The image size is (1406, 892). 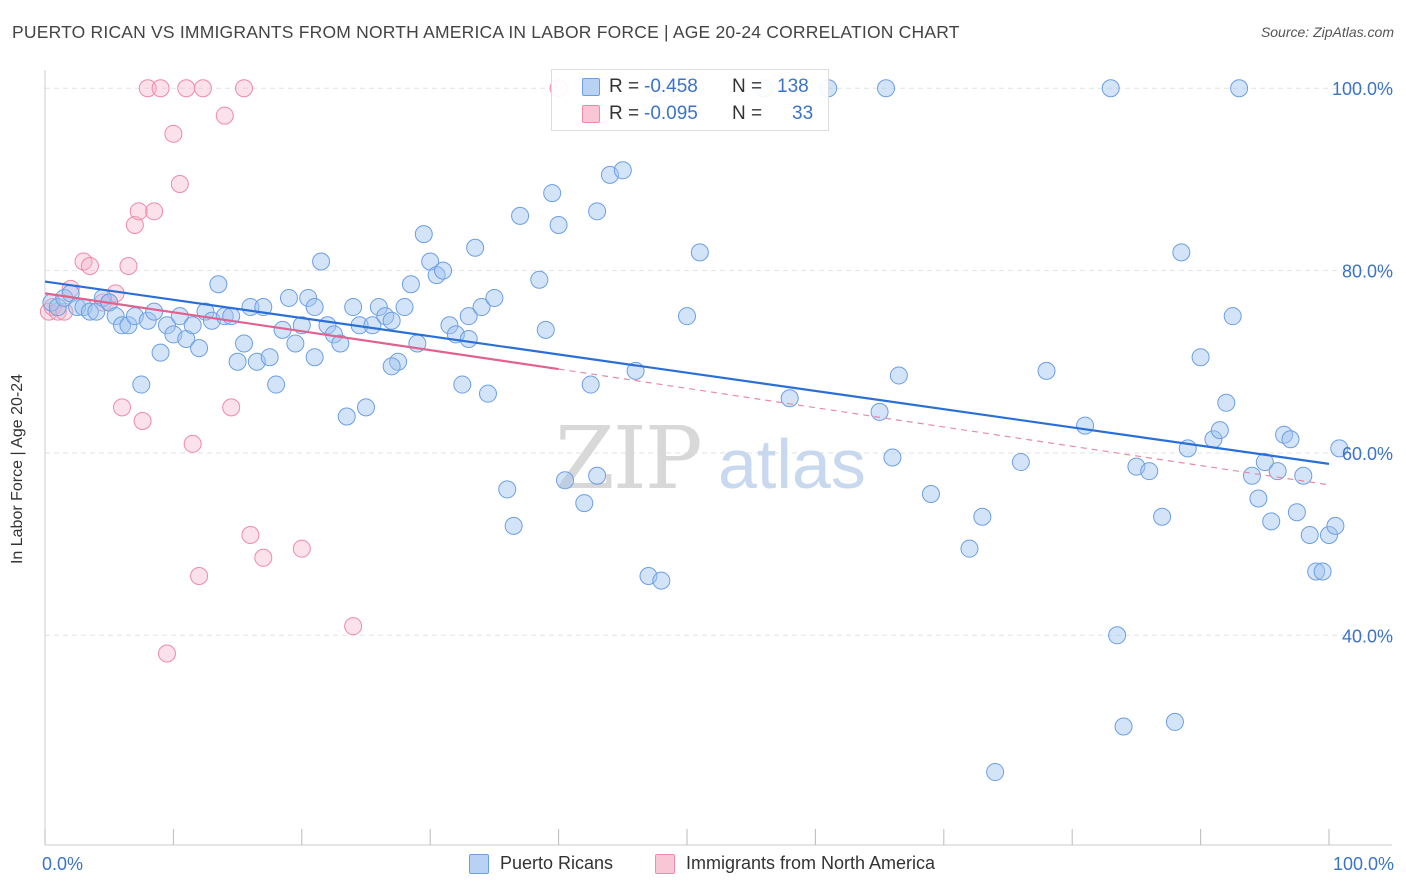 I want to click on watermark: ZIP atlas, so click(x=710, y=459).